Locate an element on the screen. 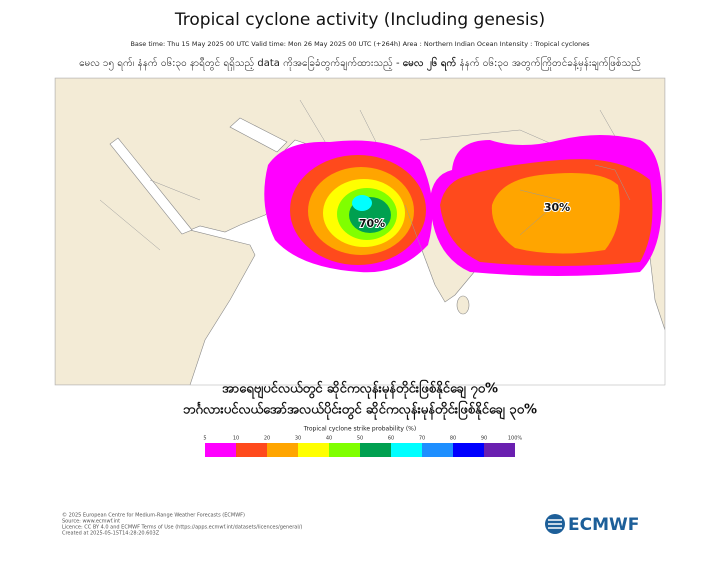  legend-label: 5 is located at coordinates (204, 439).